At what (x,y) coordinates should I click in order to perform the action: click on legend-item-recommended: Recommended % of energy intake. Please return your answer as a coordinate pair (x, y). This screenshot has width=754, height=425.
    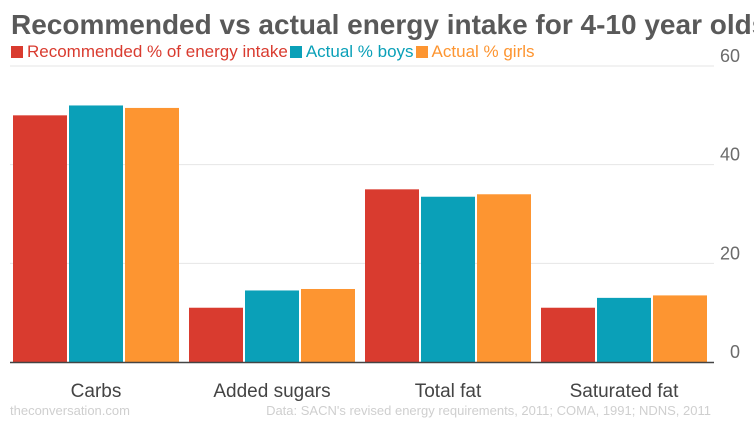
    Looking at the image, I should click on (149, 52).